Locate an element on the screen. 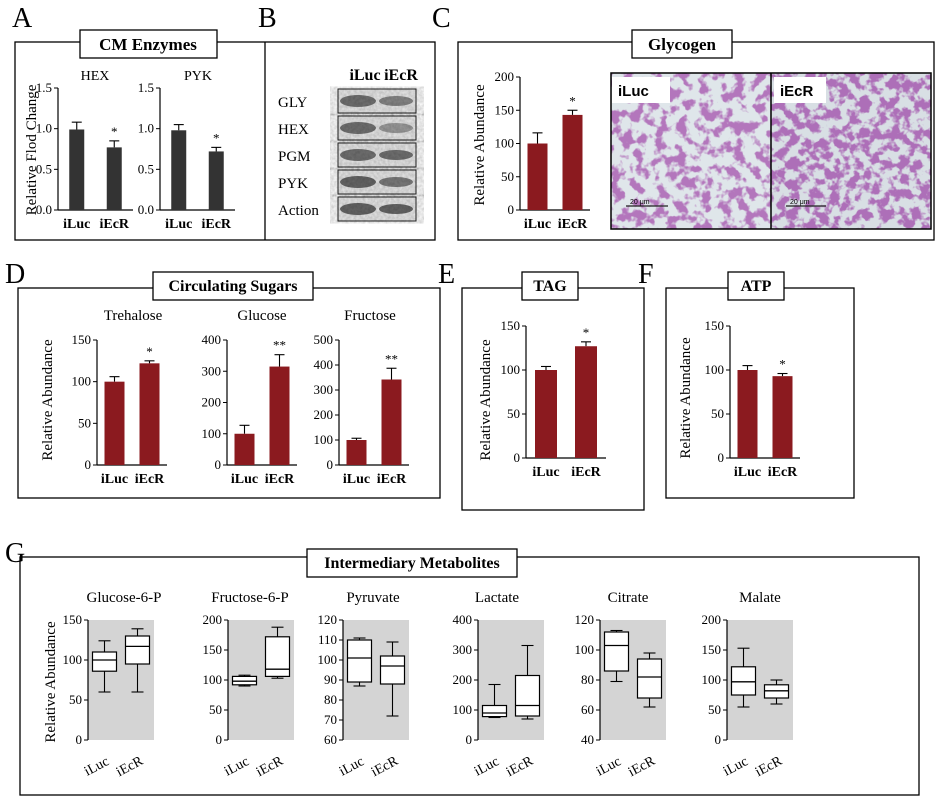 The width and height of the screenshot is (941, 800). panel-letter-c: C is located at coordinates (441, 18).